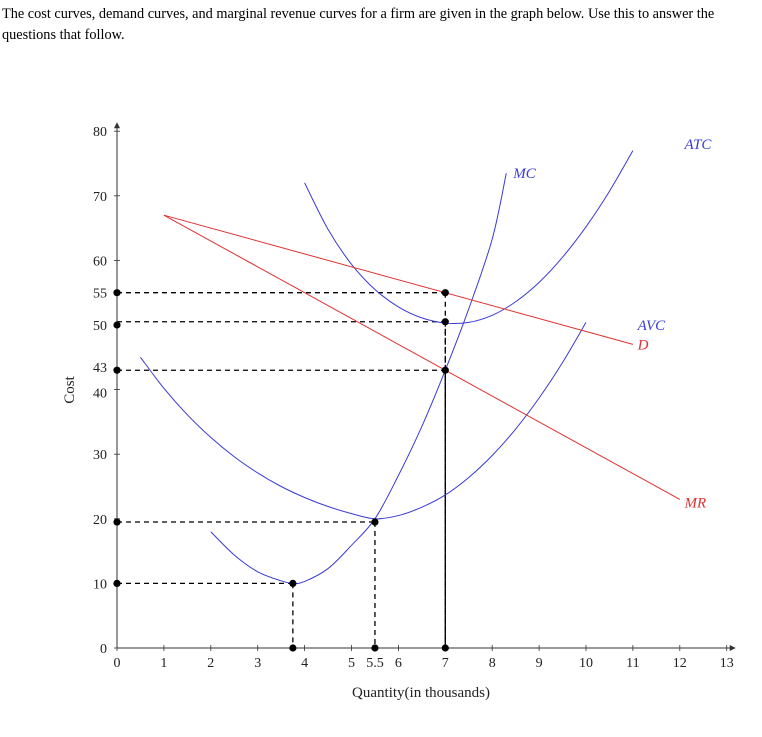  What do you see at coordinates (117, 125) in the screenshot?
I see `y-axis-arrow` at bounding box center [117, 125].